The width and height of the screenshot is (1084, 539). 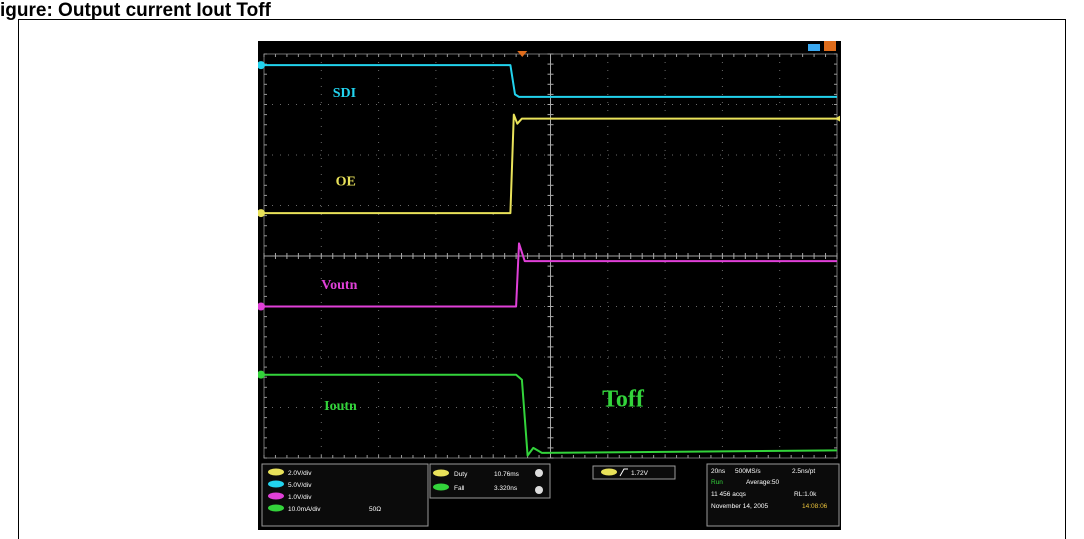 I want to click on record-length: RL:1.0k, so click(x=805, y=494).